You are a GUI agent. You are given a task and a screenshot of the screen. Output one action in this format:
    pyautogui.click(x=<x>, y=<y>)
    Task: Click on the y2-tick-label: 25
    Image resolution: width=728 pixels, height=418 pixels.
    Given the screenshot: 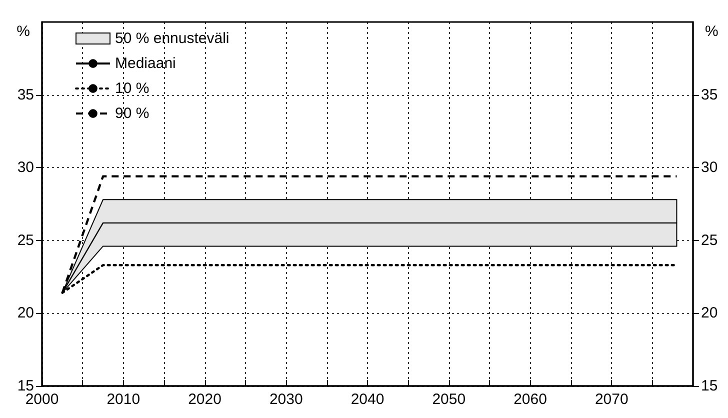 What is the action you would take?
    pyautogui.click(x=709, y=240)
    